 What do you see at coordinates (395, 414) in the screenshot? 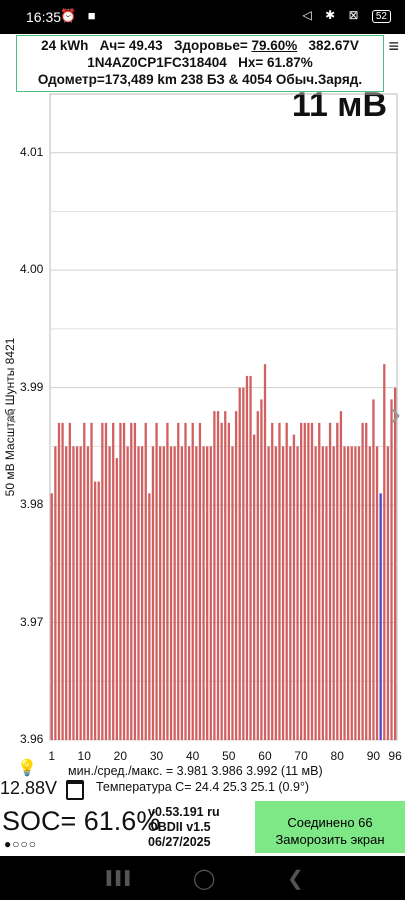
I see `next-arrow: ›` at bounding box center [395, 414].